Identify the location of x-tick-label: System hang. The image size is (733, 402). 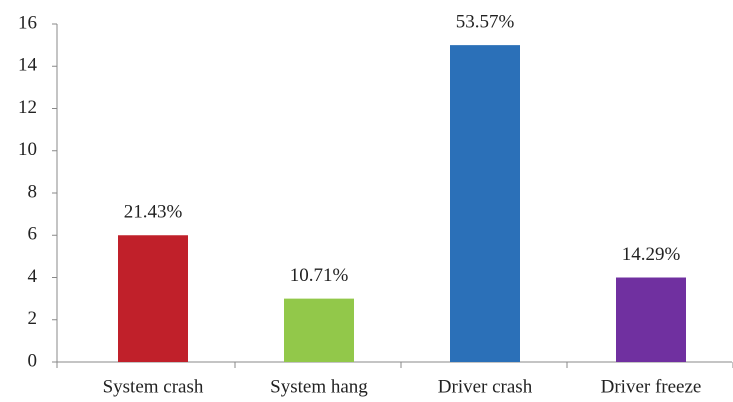
(319, 386).